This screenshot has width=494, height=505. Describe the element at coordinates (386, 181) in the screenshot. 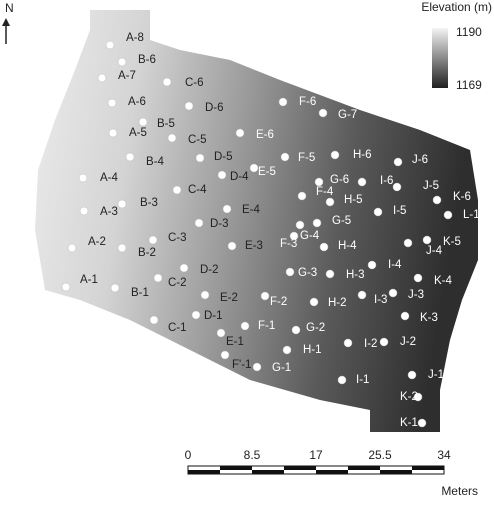

I see `point-label: I-6` at that location.